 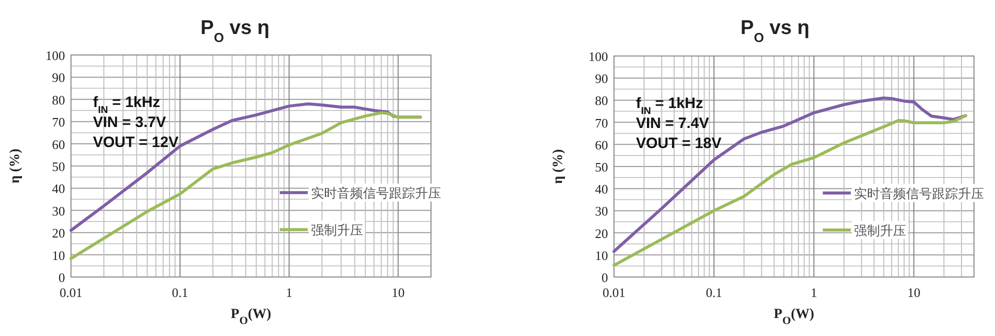 I want to click on annotation: VIN = 7.4V, so click(x=672, y=123).